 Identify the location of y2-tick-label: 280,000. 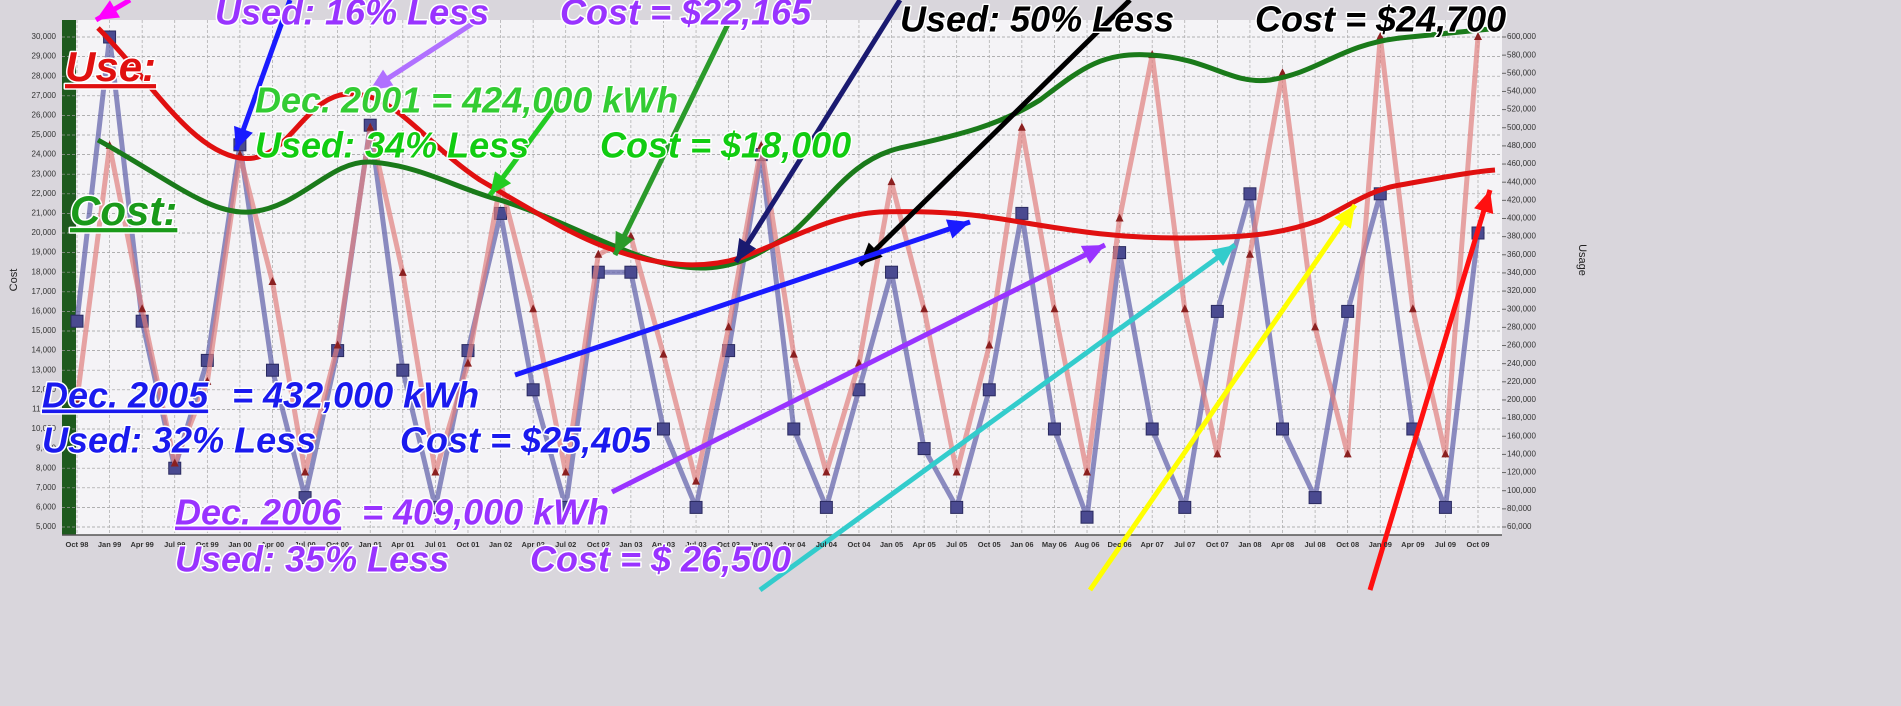
(1521, 326).